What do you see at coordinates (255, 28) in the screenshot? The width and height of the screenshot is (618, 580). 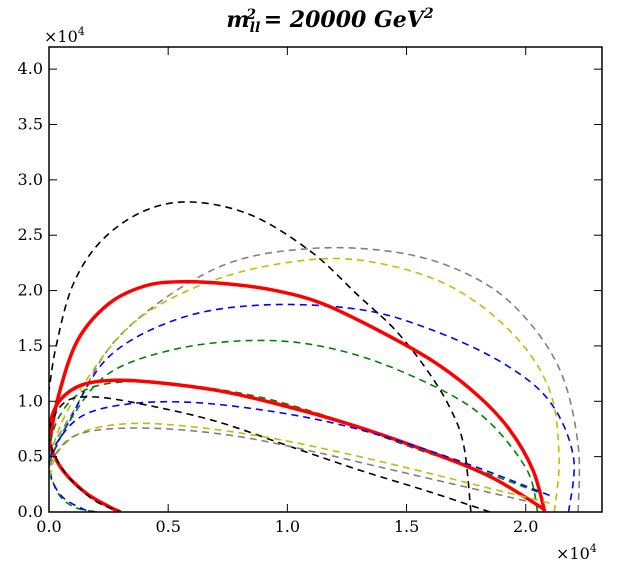 I see `title-sub: ll` at bounding box center [255, 28].